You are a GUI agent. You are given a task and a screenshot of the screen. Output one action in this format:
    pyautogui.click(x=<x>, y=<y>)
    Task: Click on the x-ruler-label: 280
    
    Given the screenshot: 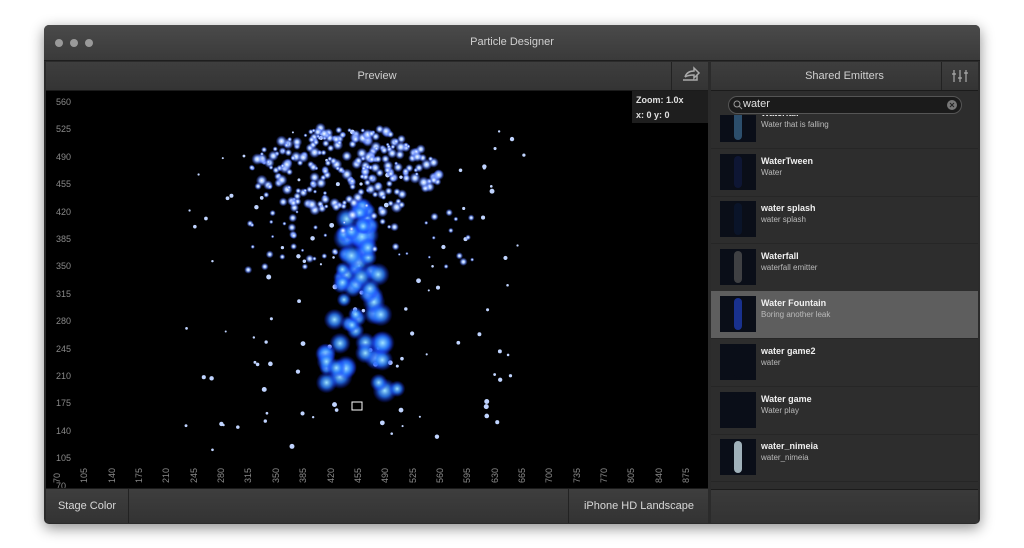 What is the action you would take?
    pyautogui.click(x=221, y=475)
    